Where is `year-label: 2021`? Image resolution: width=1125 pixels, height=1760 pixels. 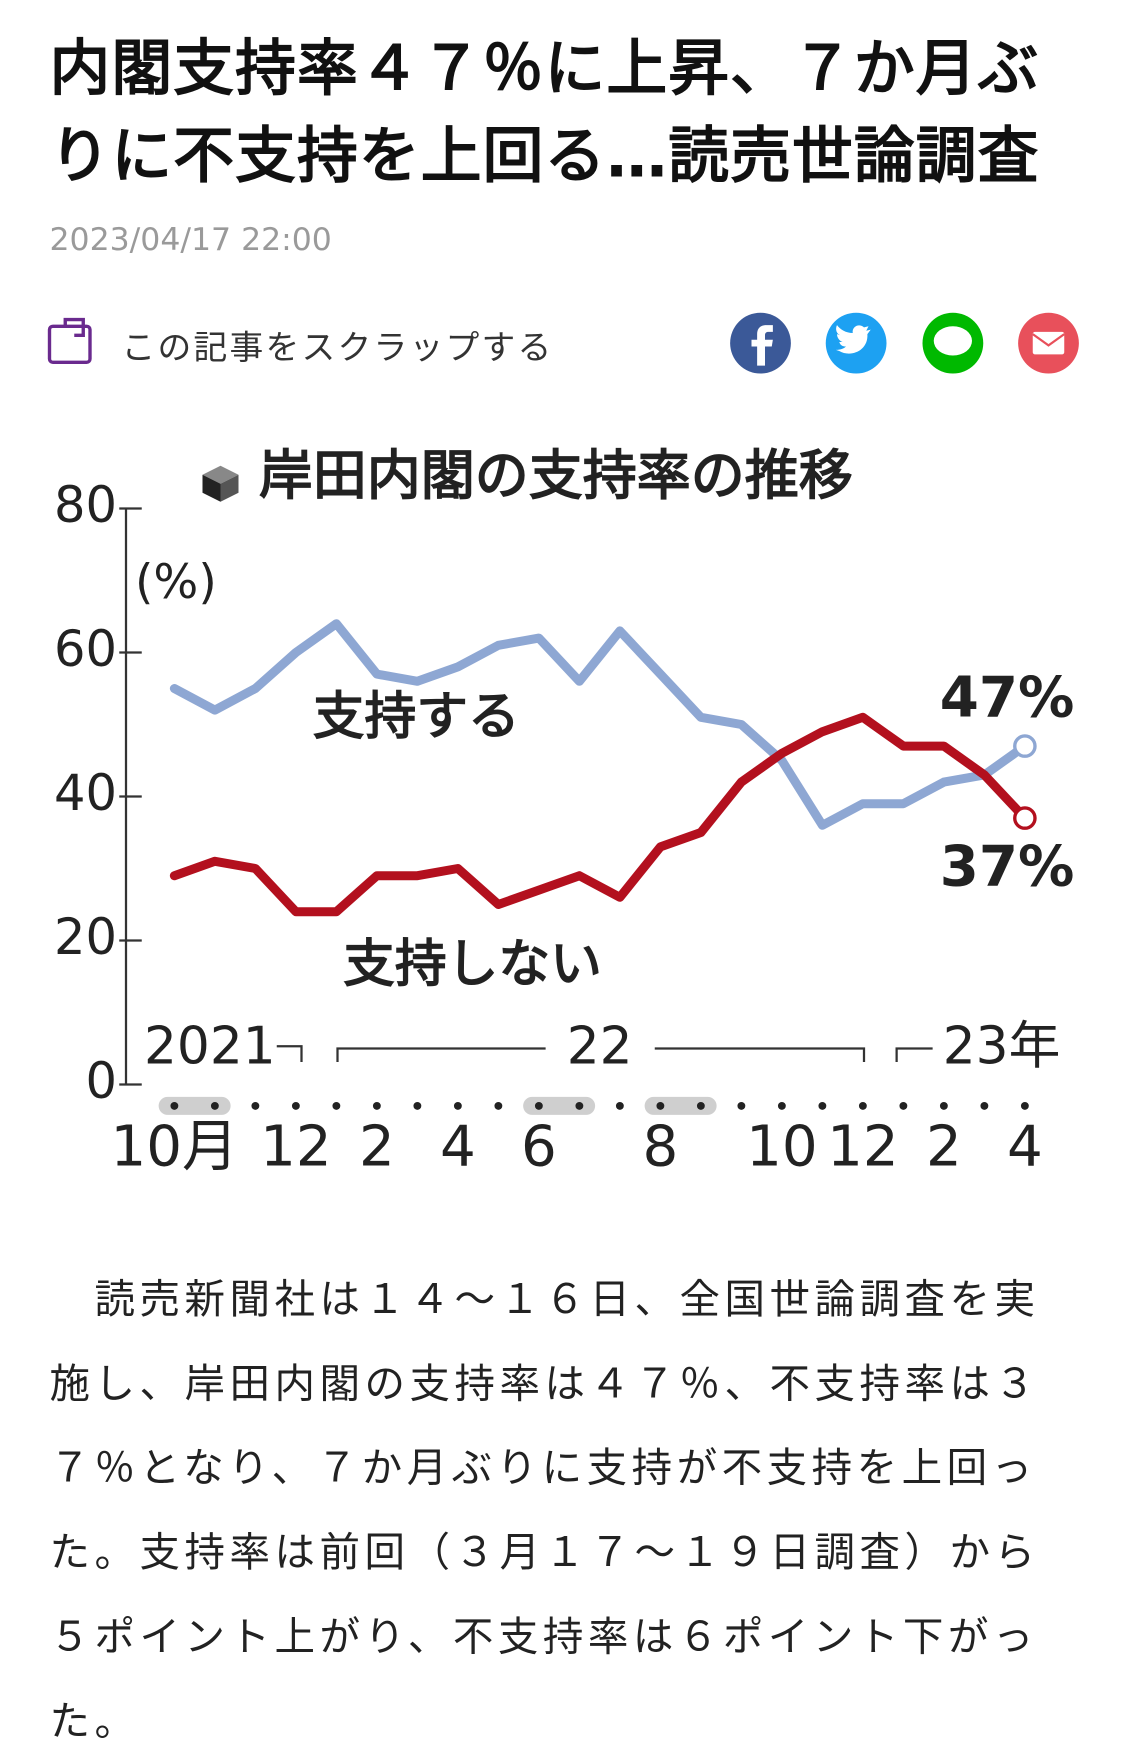
year-label: 2021 is located at coordinates (210, 1047).